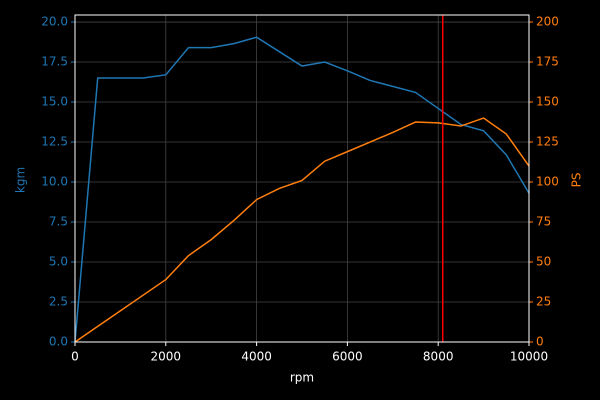  What do you see at coordinates (58, 222) in the screenshot?
I see `y-tick-label: 7.5` at bounding box center [58, 222].